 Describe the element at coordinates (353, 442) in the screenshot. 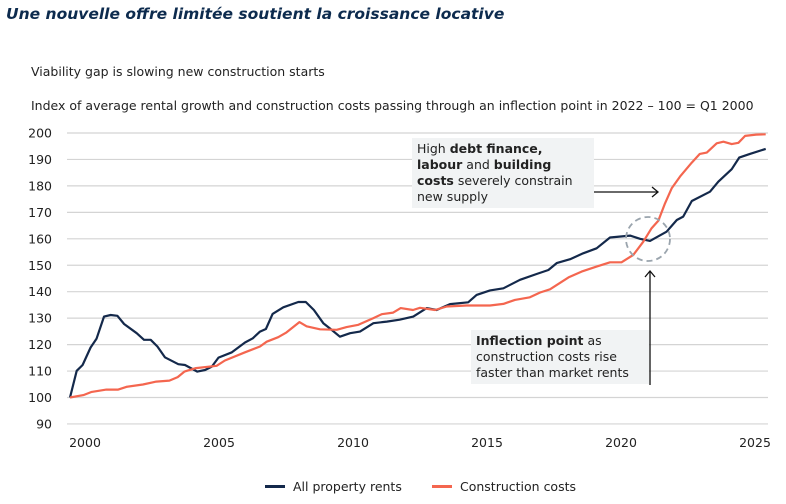

I see `x-tick-label: 2010` at that location.